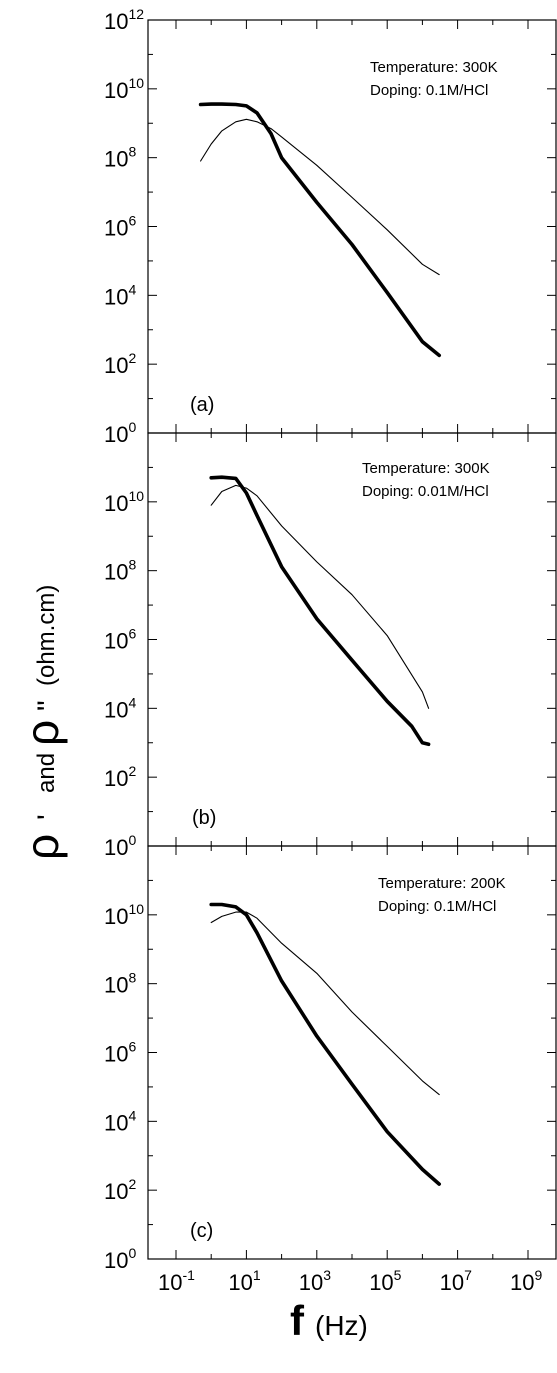 The image size is (557, 1373). I want to click on x-tick-label: 10¹, so click(244, 1281).